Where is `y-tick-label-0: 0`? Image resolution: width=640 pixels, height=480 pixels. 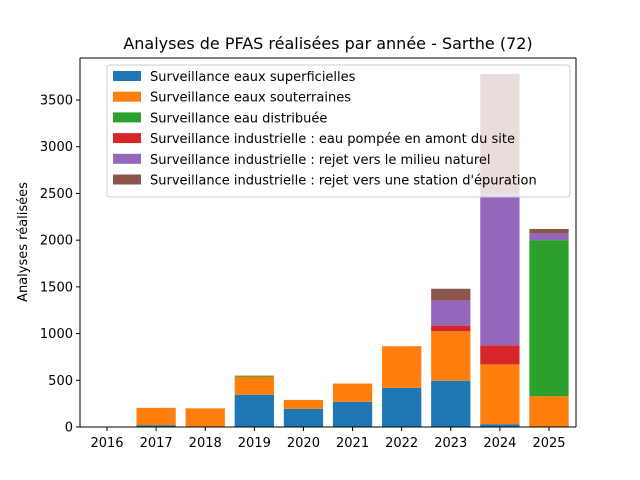
y-tick-label-0: 0 is located at coordinates (69, 428).